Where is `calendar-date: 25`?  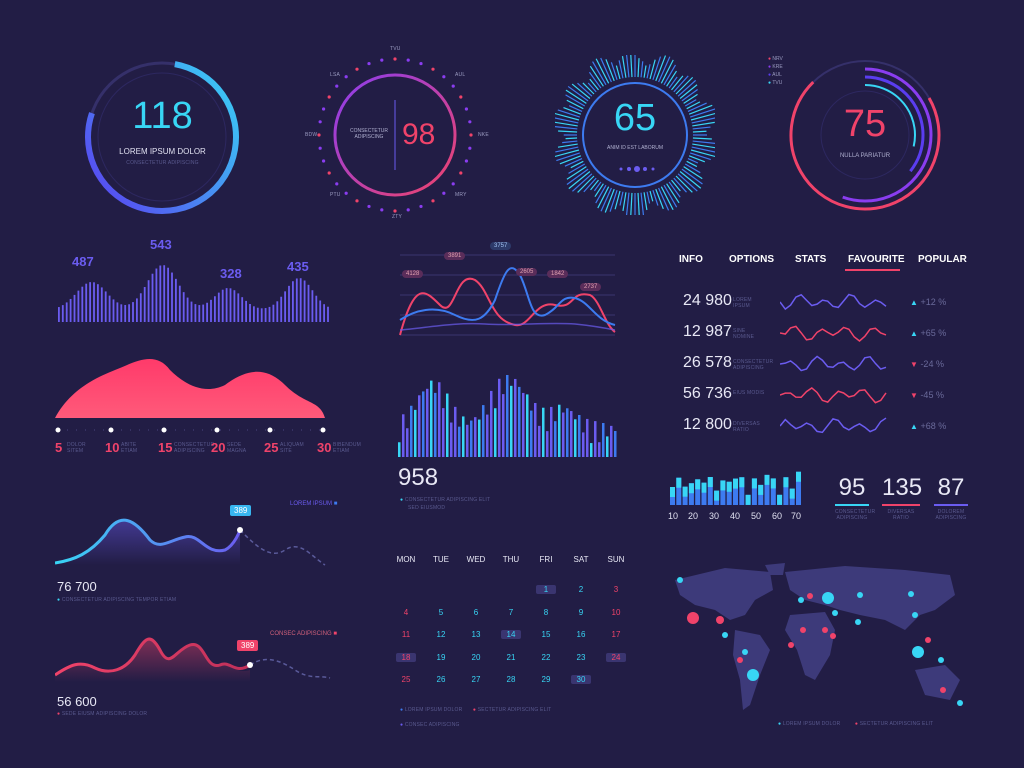
calendar-date: 25 is located at coordinates (406, 679).